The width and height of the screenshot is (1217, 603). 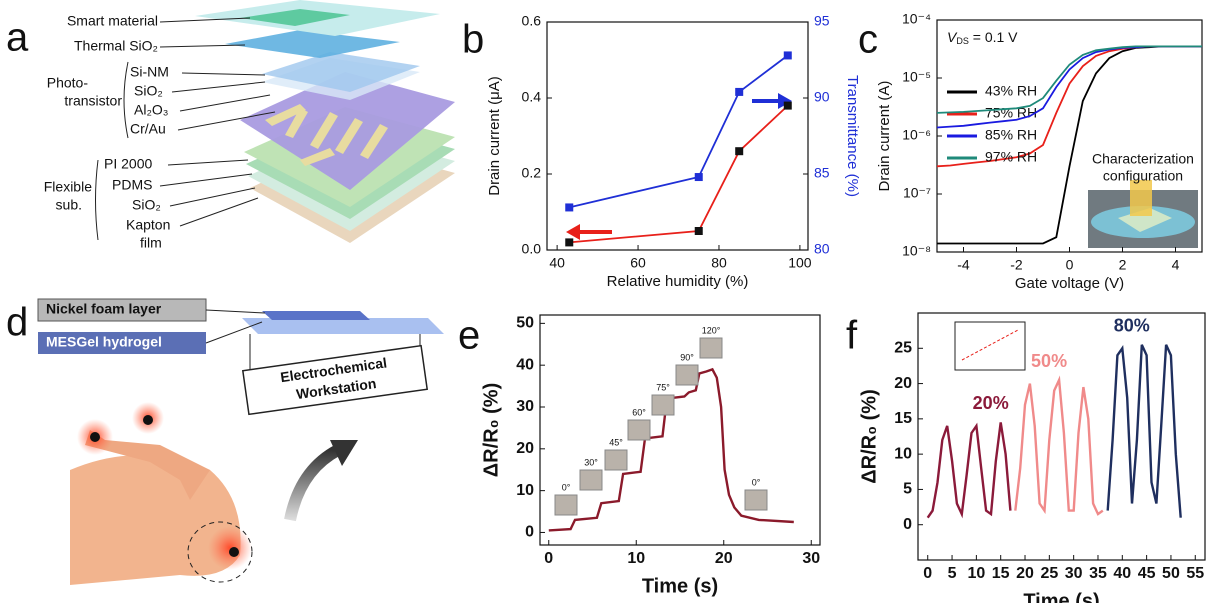 What do you see at coordinates (132, 185) in the screenshot?
I see `layer-label: PDMS` at bounding box center [132, 185].